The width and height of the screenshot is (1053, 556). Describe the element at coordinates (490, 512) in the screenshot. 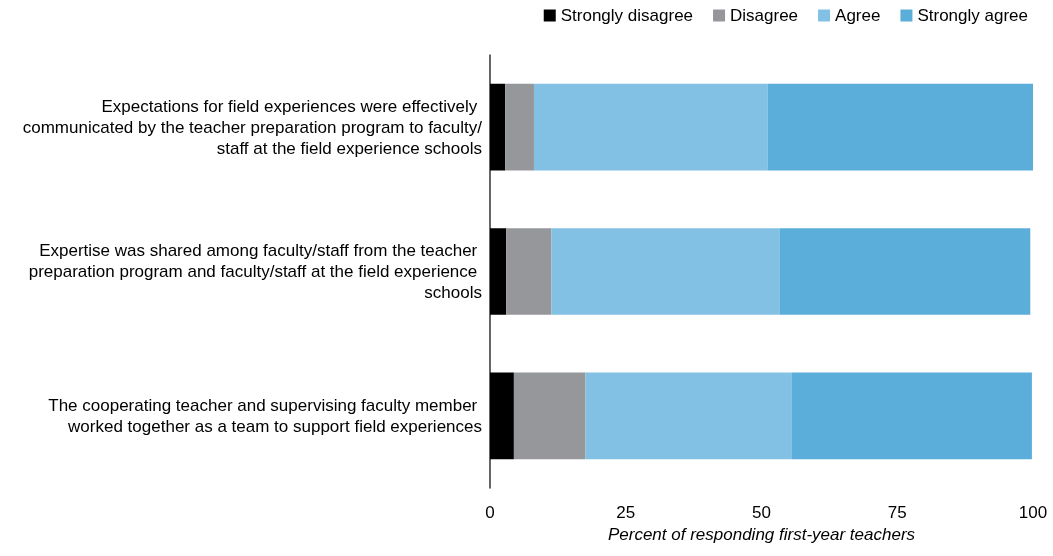

I see `x-tick-label: 0` at that location.